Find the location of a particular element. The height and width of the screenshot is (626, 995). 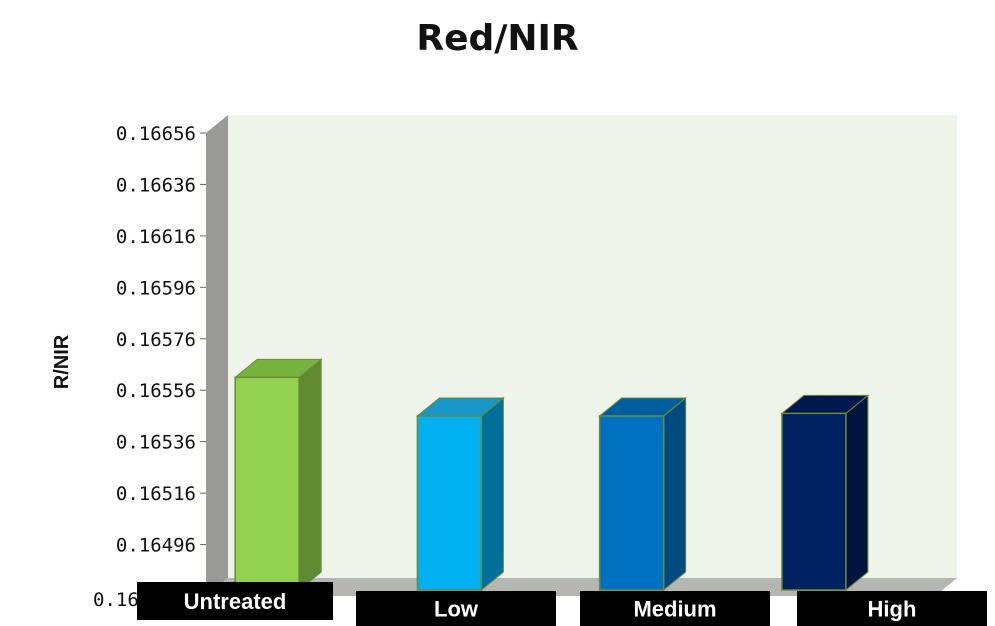

bar-medium is located at coordinates (643, 494).